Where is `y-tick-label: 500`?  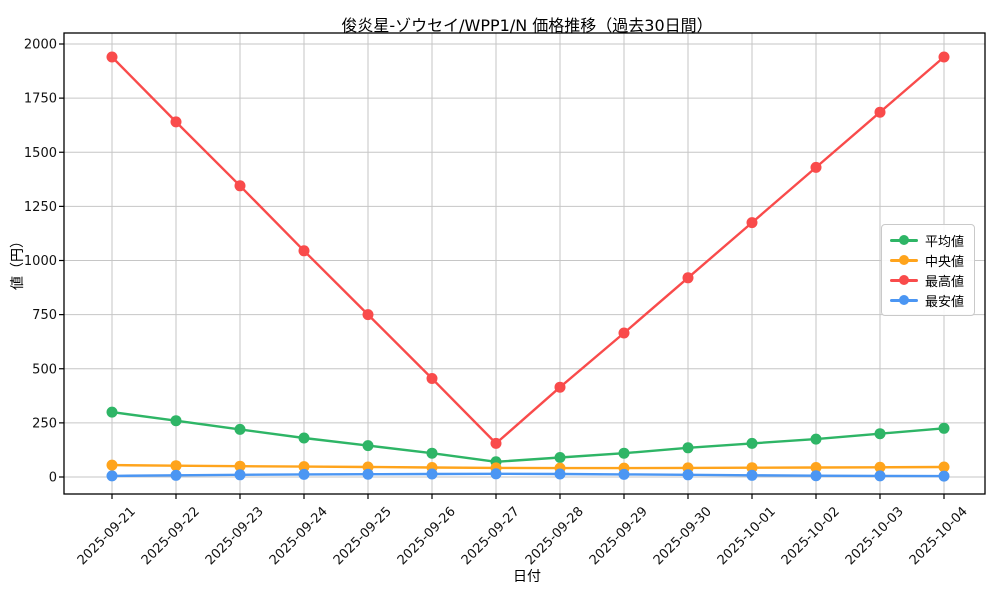
y-tick-label: 500 is located at coordinates (44, 369).